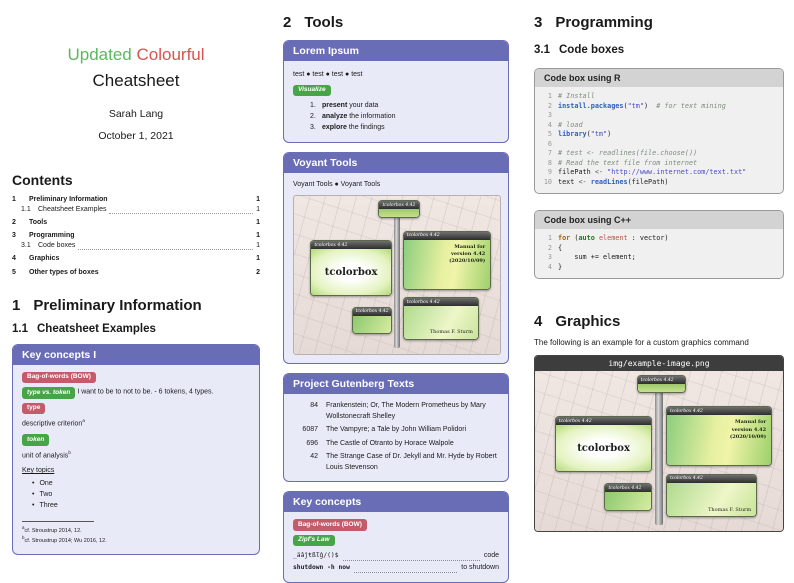 This screenshot has width=794, height=583. What do you see at coordinates (314, 406) in the screenshot?
I see `gutenberg-id: 84` at bounding box center [314, 406].